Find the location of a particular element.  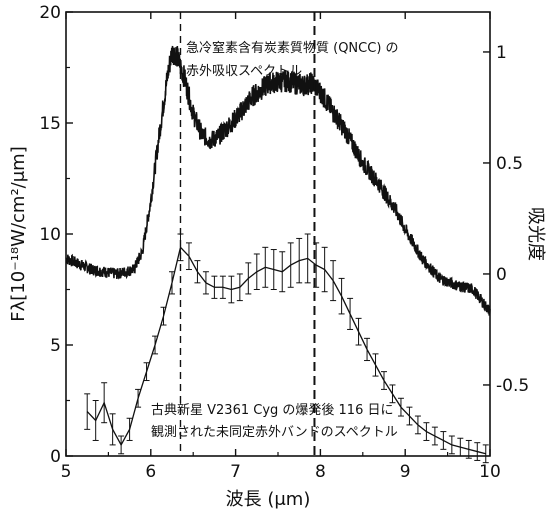

y-left-tick-label: 0 is located at coordinates (55, 457).